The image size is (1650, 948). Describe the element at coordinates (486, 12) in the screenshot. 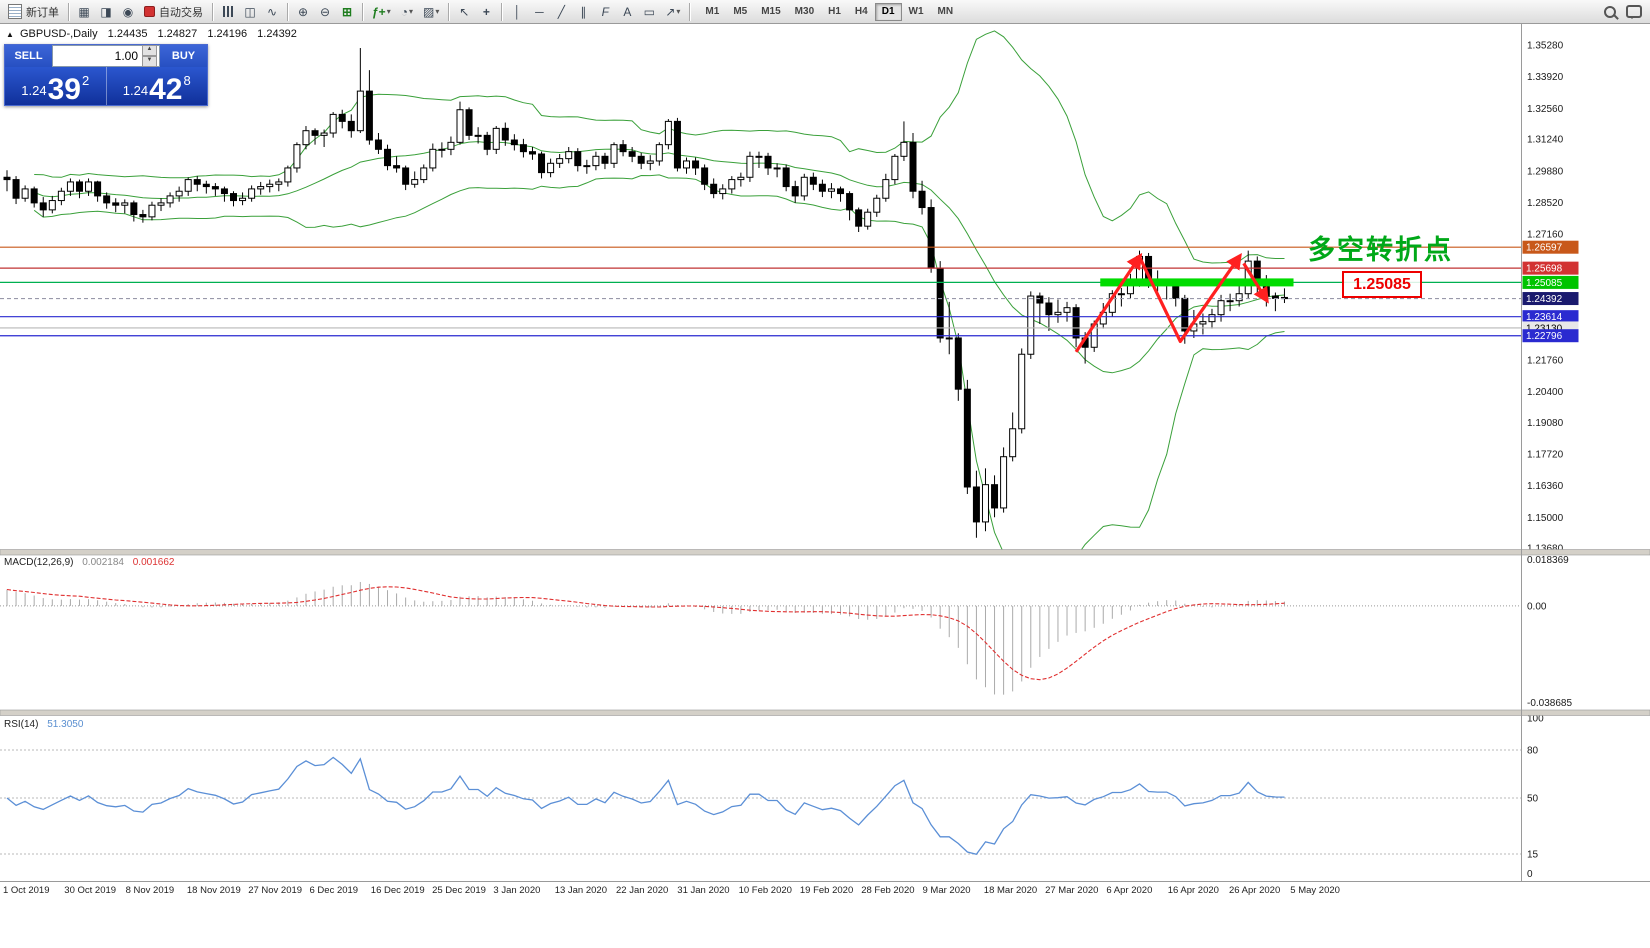

I see `crosshair-button: +` at that location.